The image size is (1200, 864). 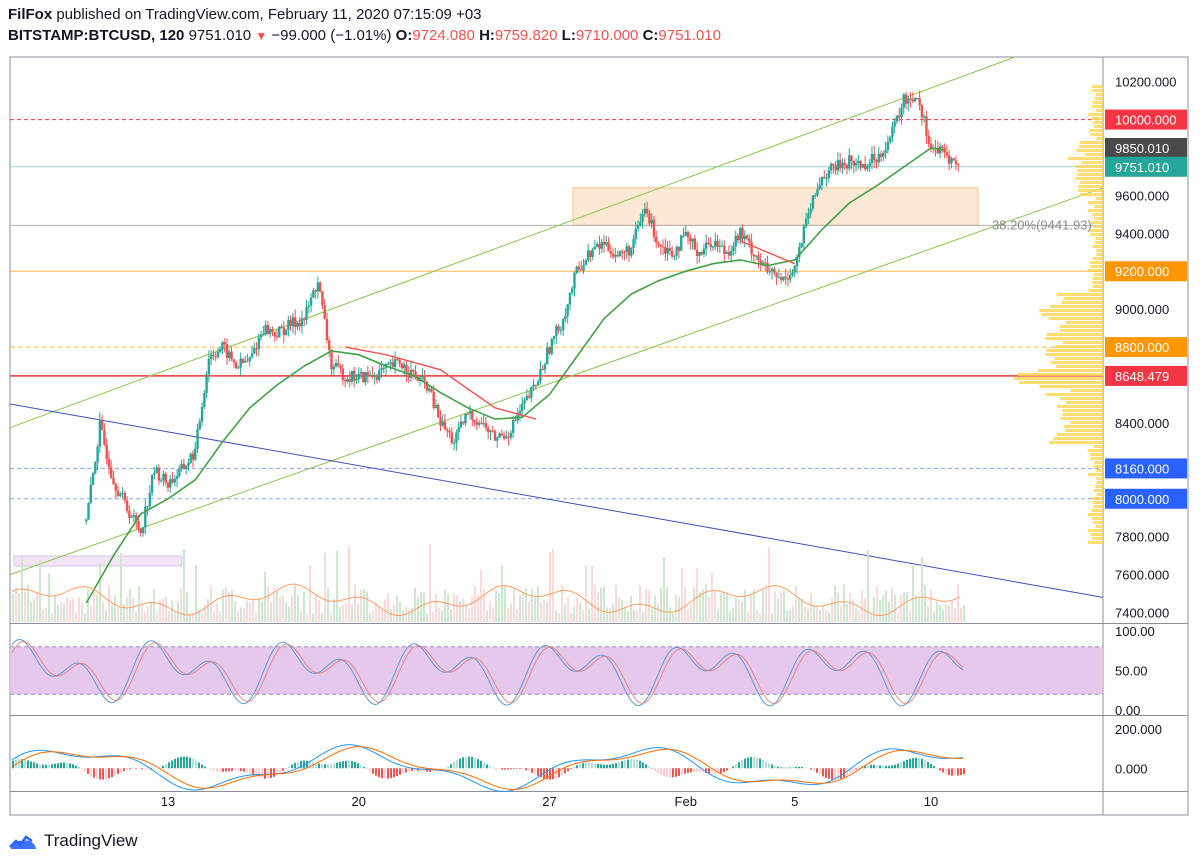 I want to click on time-tick-label: Feb, so click(x=686, y=801).